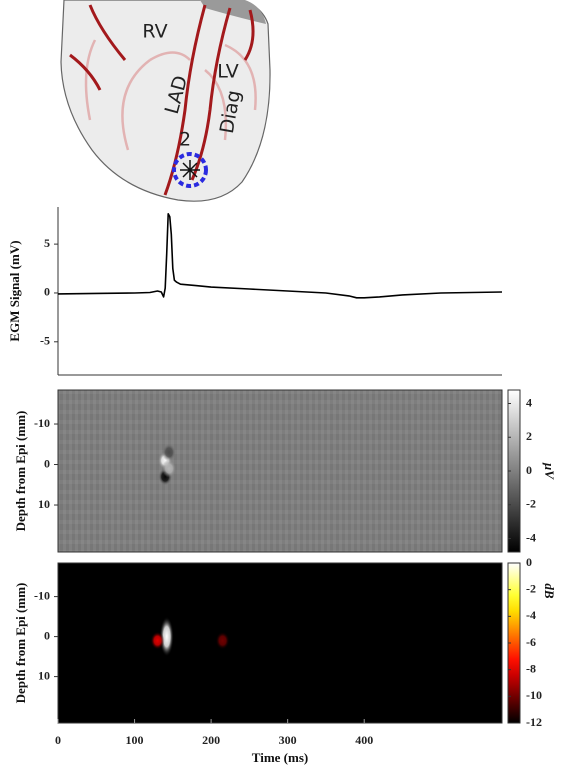 The height and width of the screenshot is (769, 561). What do you see at coordinates (529, 436) in the screenshot?
I see `colorbar-tick-label: 2` at bounding box center [529, 436].